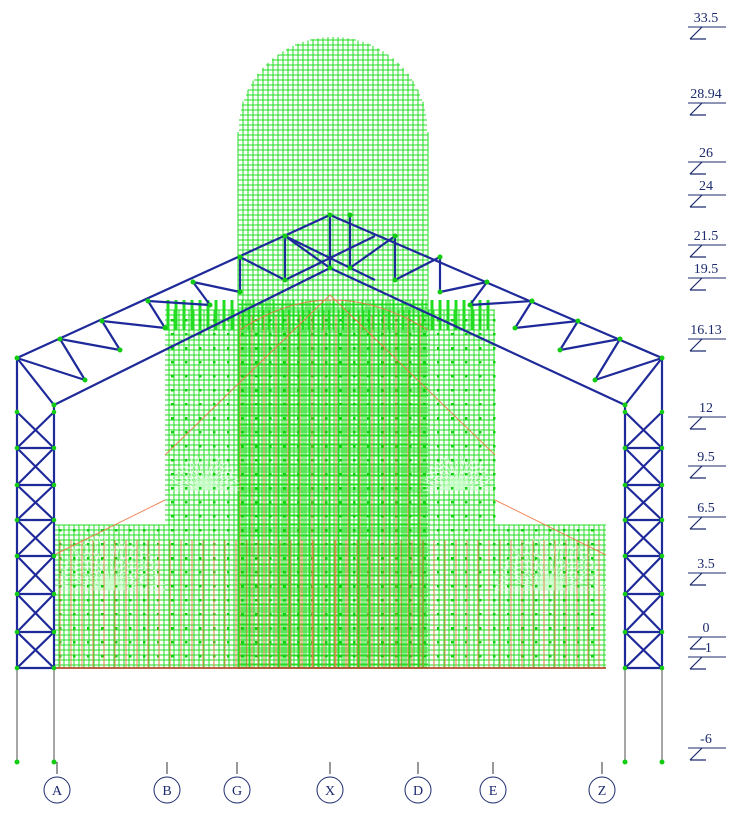  I want to click on level-label: -6, so click(706, 739).